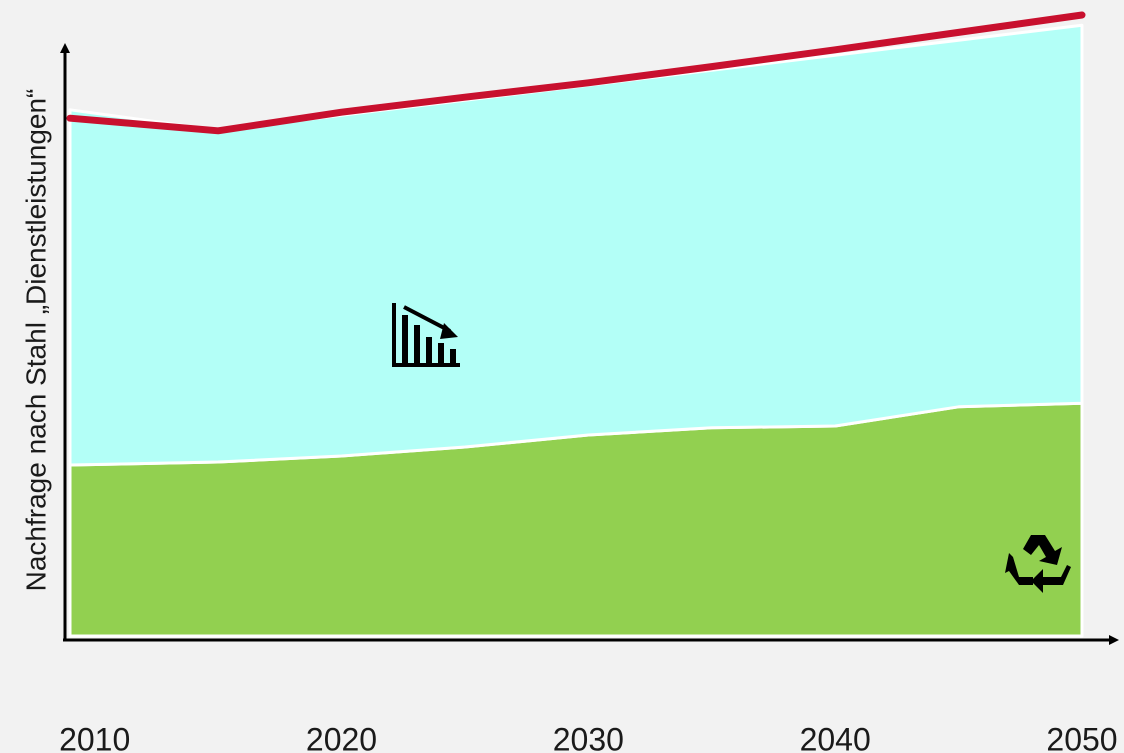 The height and width of the screenshot is (753, 1124). What do you see at coordinates (426, 335) in the screenshot?
I see `decline-icon` at bounding box center [426, 335].